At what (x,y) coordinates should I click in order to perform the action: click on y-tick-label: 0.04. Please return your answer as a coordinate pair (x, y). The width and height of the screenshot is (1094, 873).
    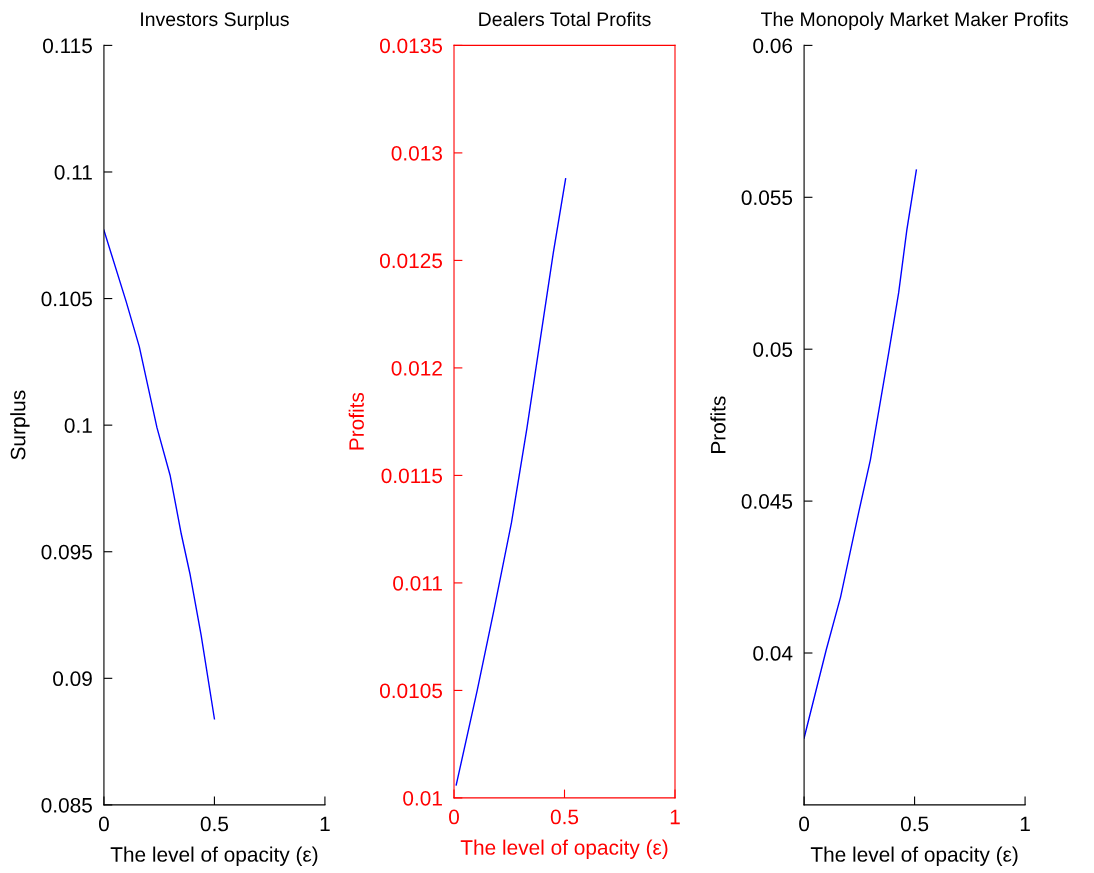
    Looking at the image, I should click on (773, 653).